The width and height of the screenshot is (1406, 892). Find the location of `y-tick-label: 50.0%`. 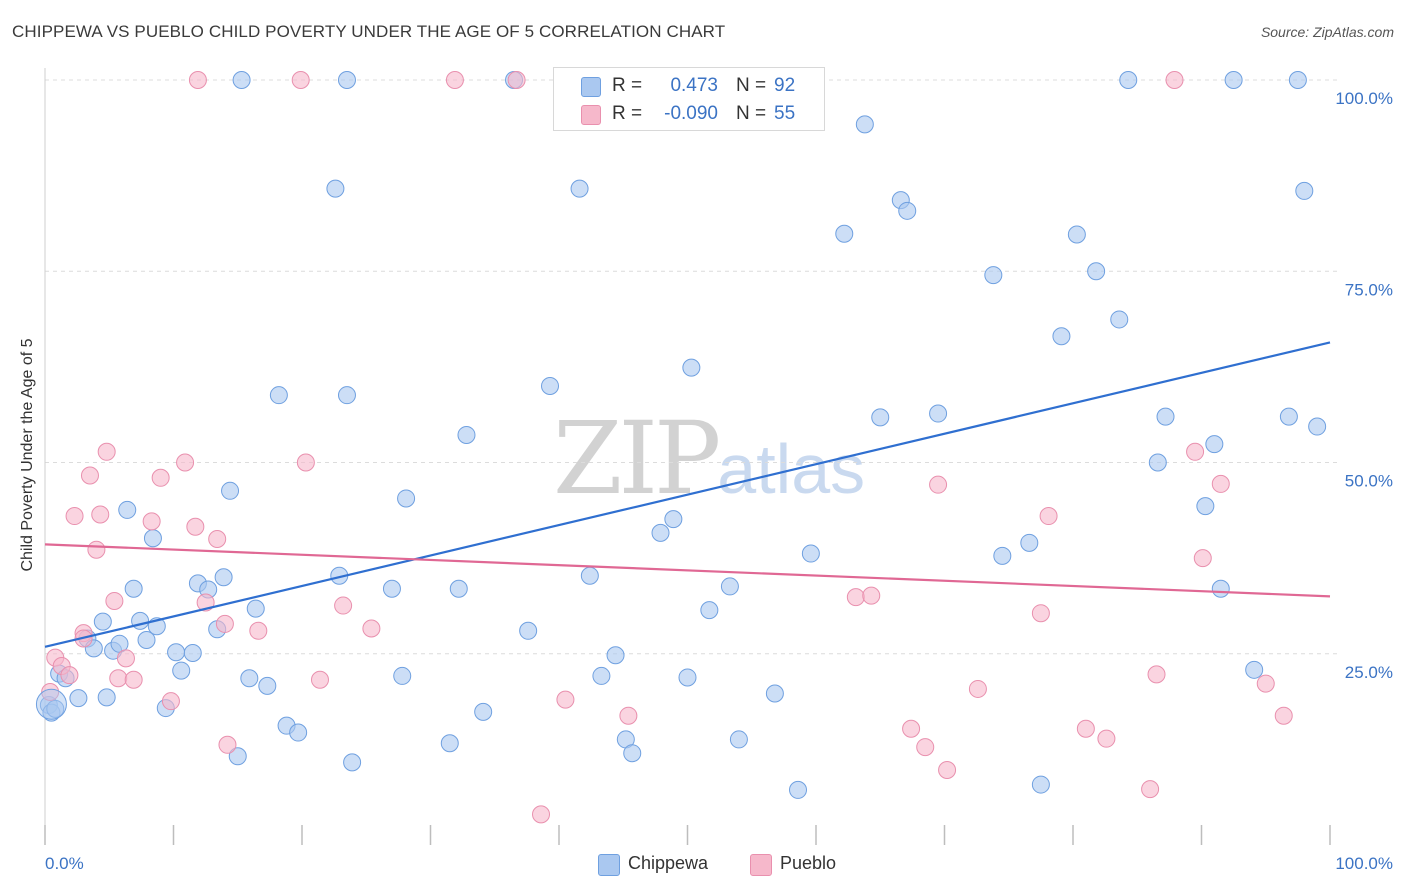

y-tick-label: 50.0% is located at coordinates (1369, 481).